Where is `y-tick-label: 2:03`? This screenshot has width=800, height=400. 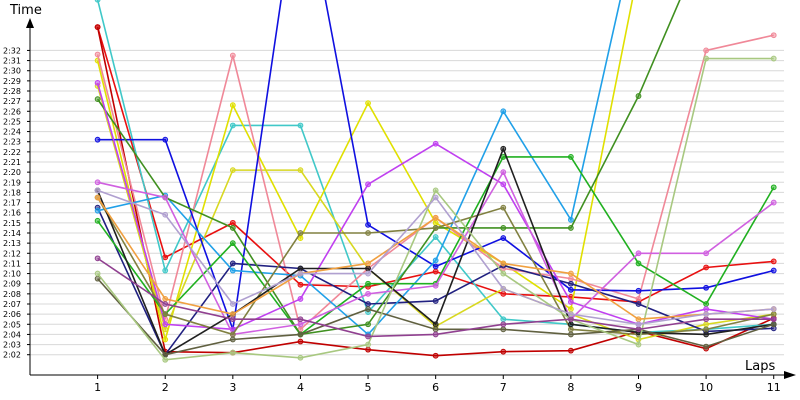
y-tick-label: 2:03 is located at coordinates (12, 345).